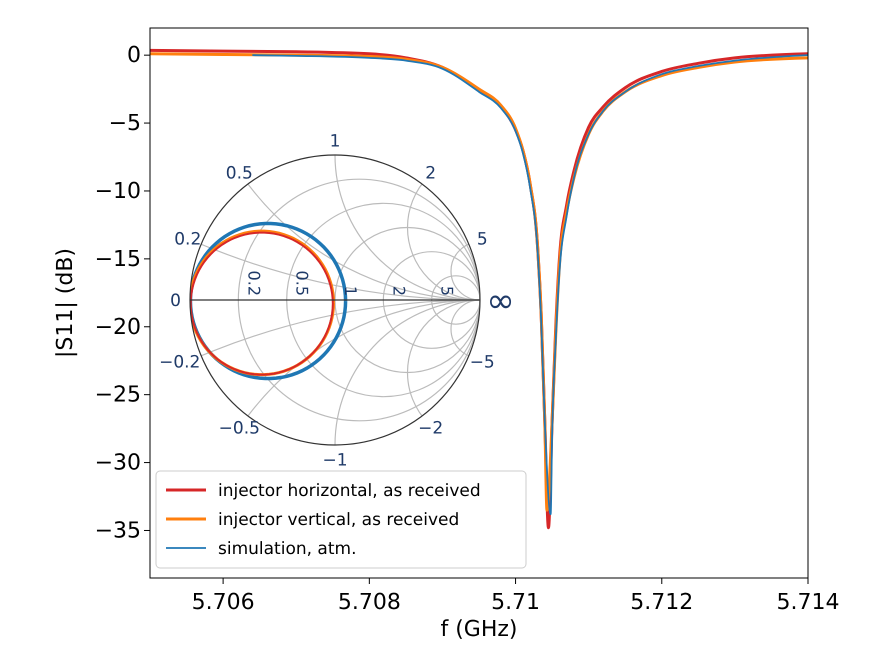 The height and width of the screenshot is (658, 872). I want to click on annotation: ∞, so click(500, 300).